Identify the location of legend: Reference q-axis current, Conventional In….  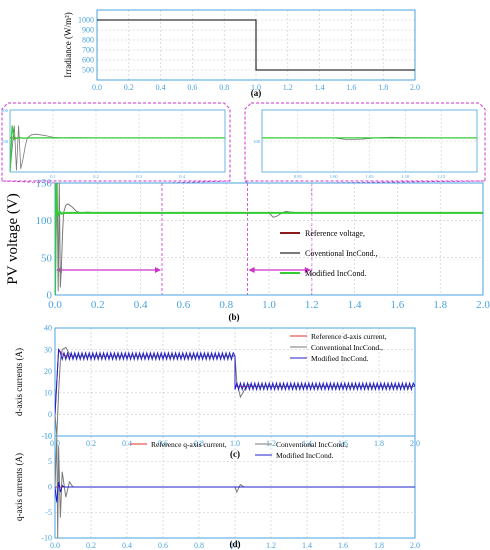
(239, 450).